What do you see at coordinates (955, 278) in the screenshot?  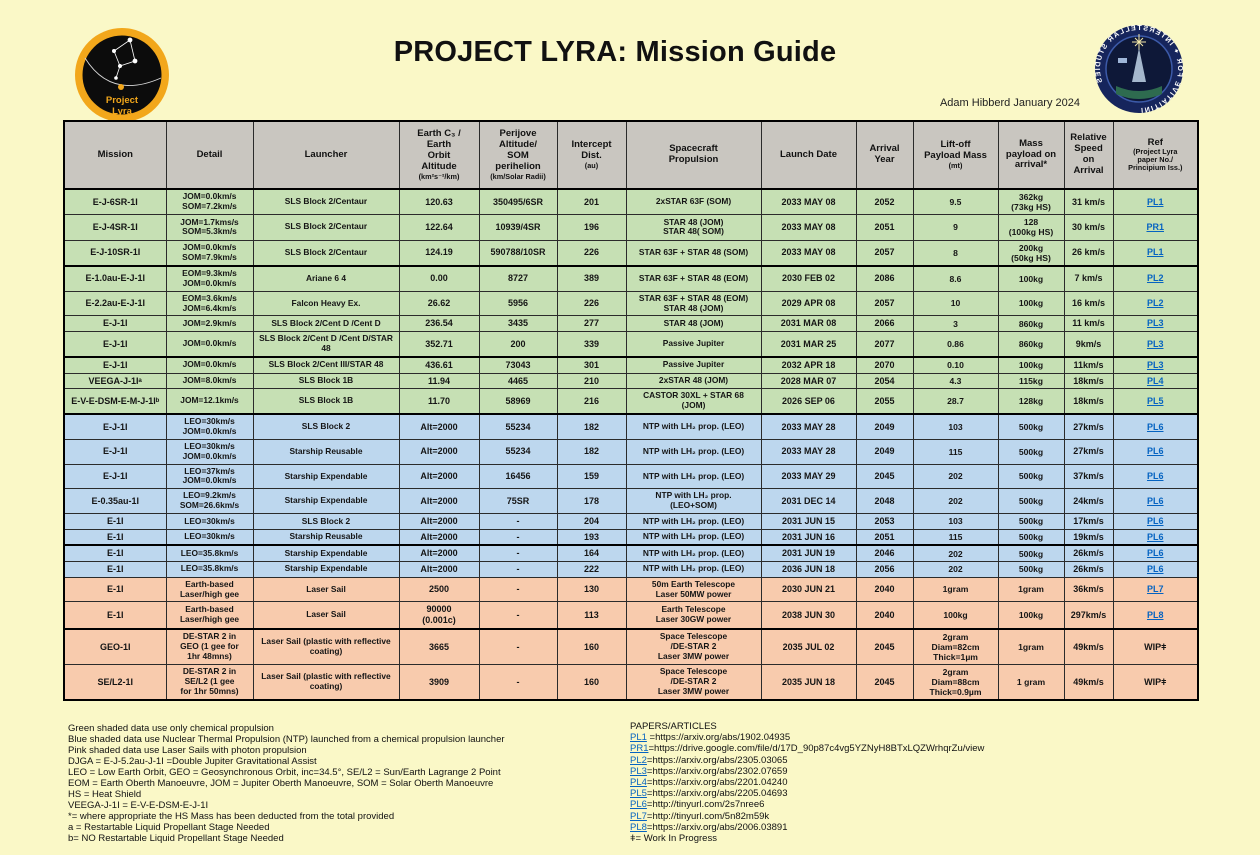 I see `liftoff-cell: 8.6` at bounding box center [955, 278].